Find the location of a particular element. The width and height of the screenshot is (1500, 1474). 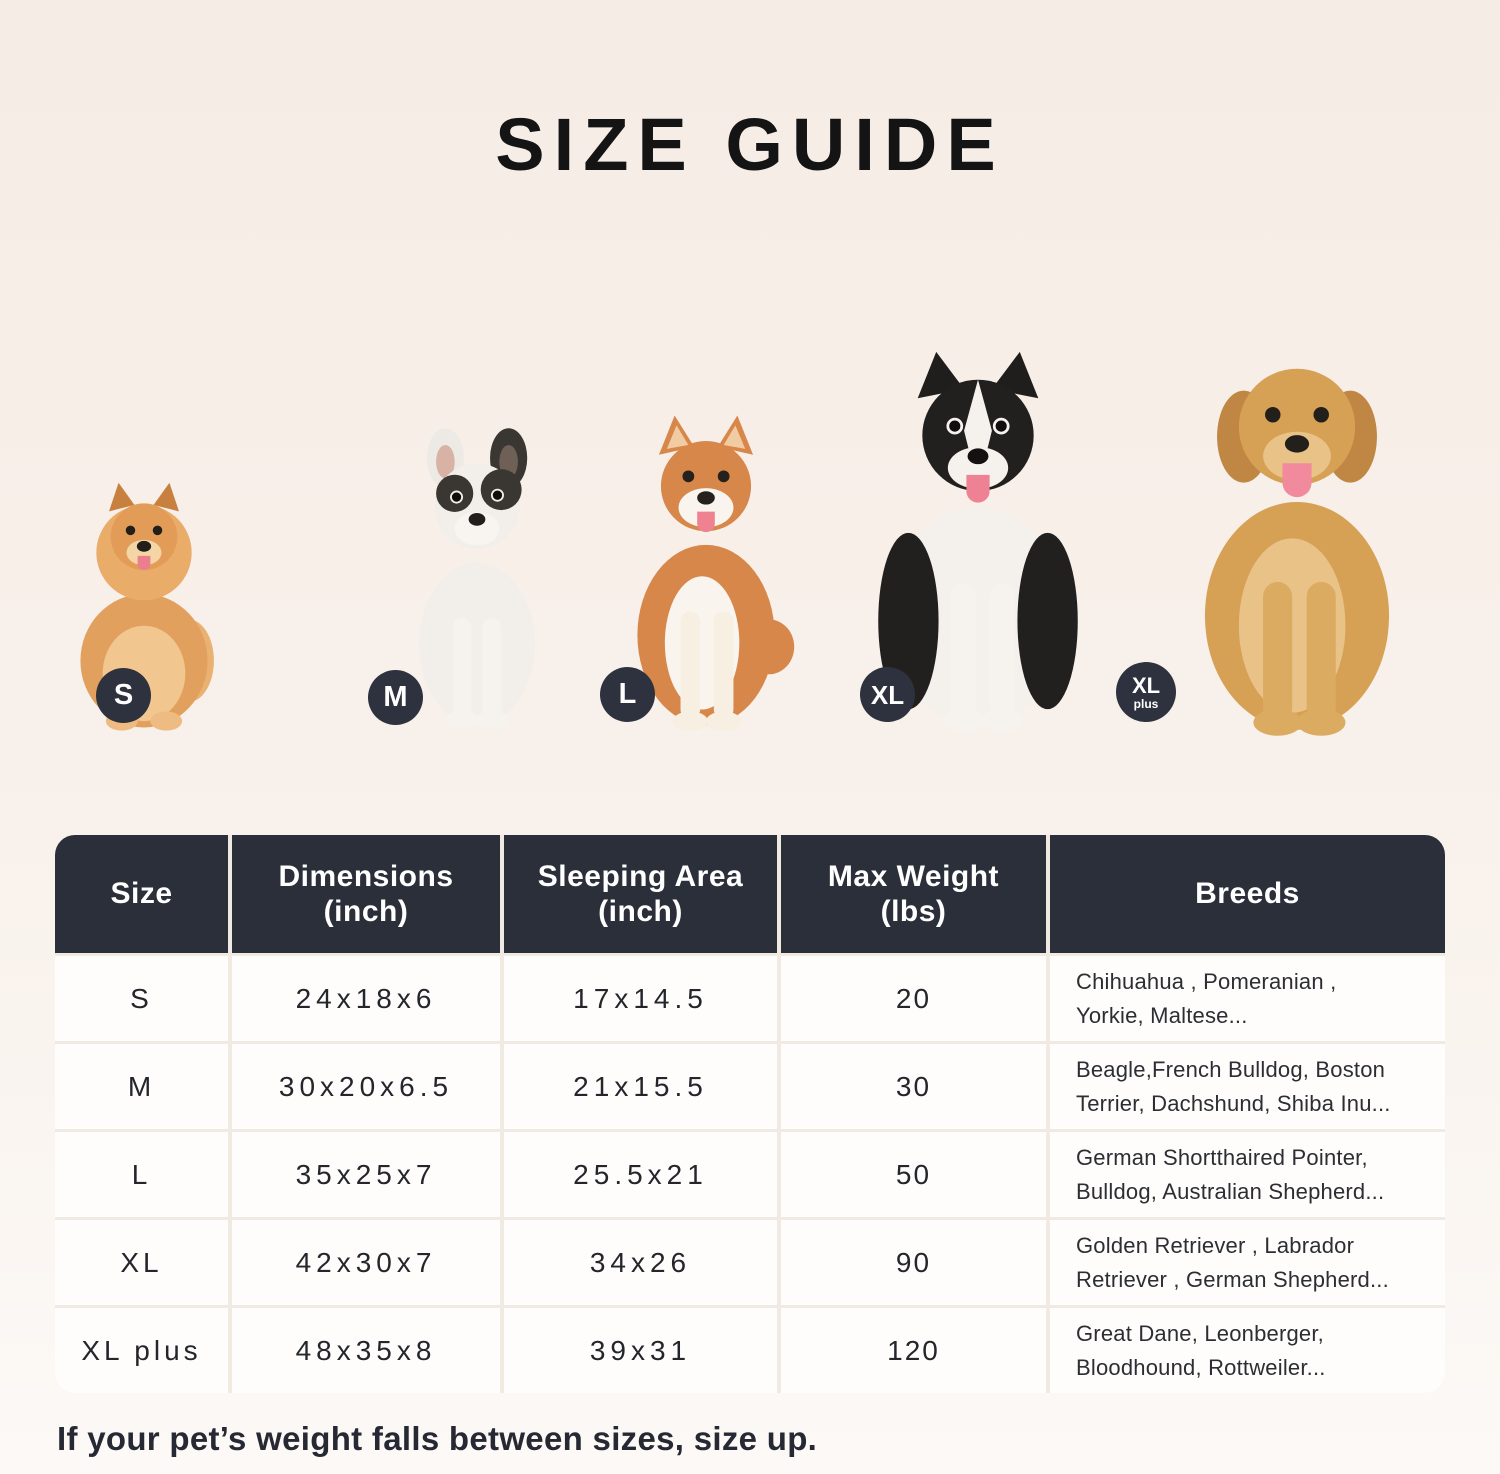

cell-sleeping-area: 25.5x21 is located at coordinates (640, 1174).